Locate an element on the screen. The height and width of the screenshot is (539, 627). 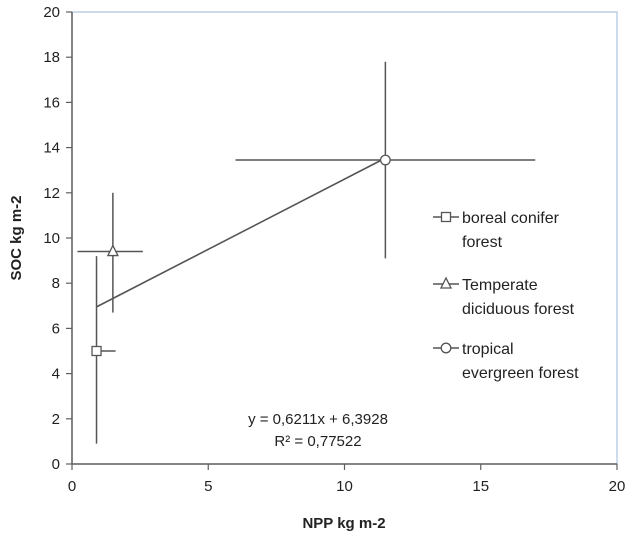
y-tick-label: 10 is located at coordinates (51, 238).